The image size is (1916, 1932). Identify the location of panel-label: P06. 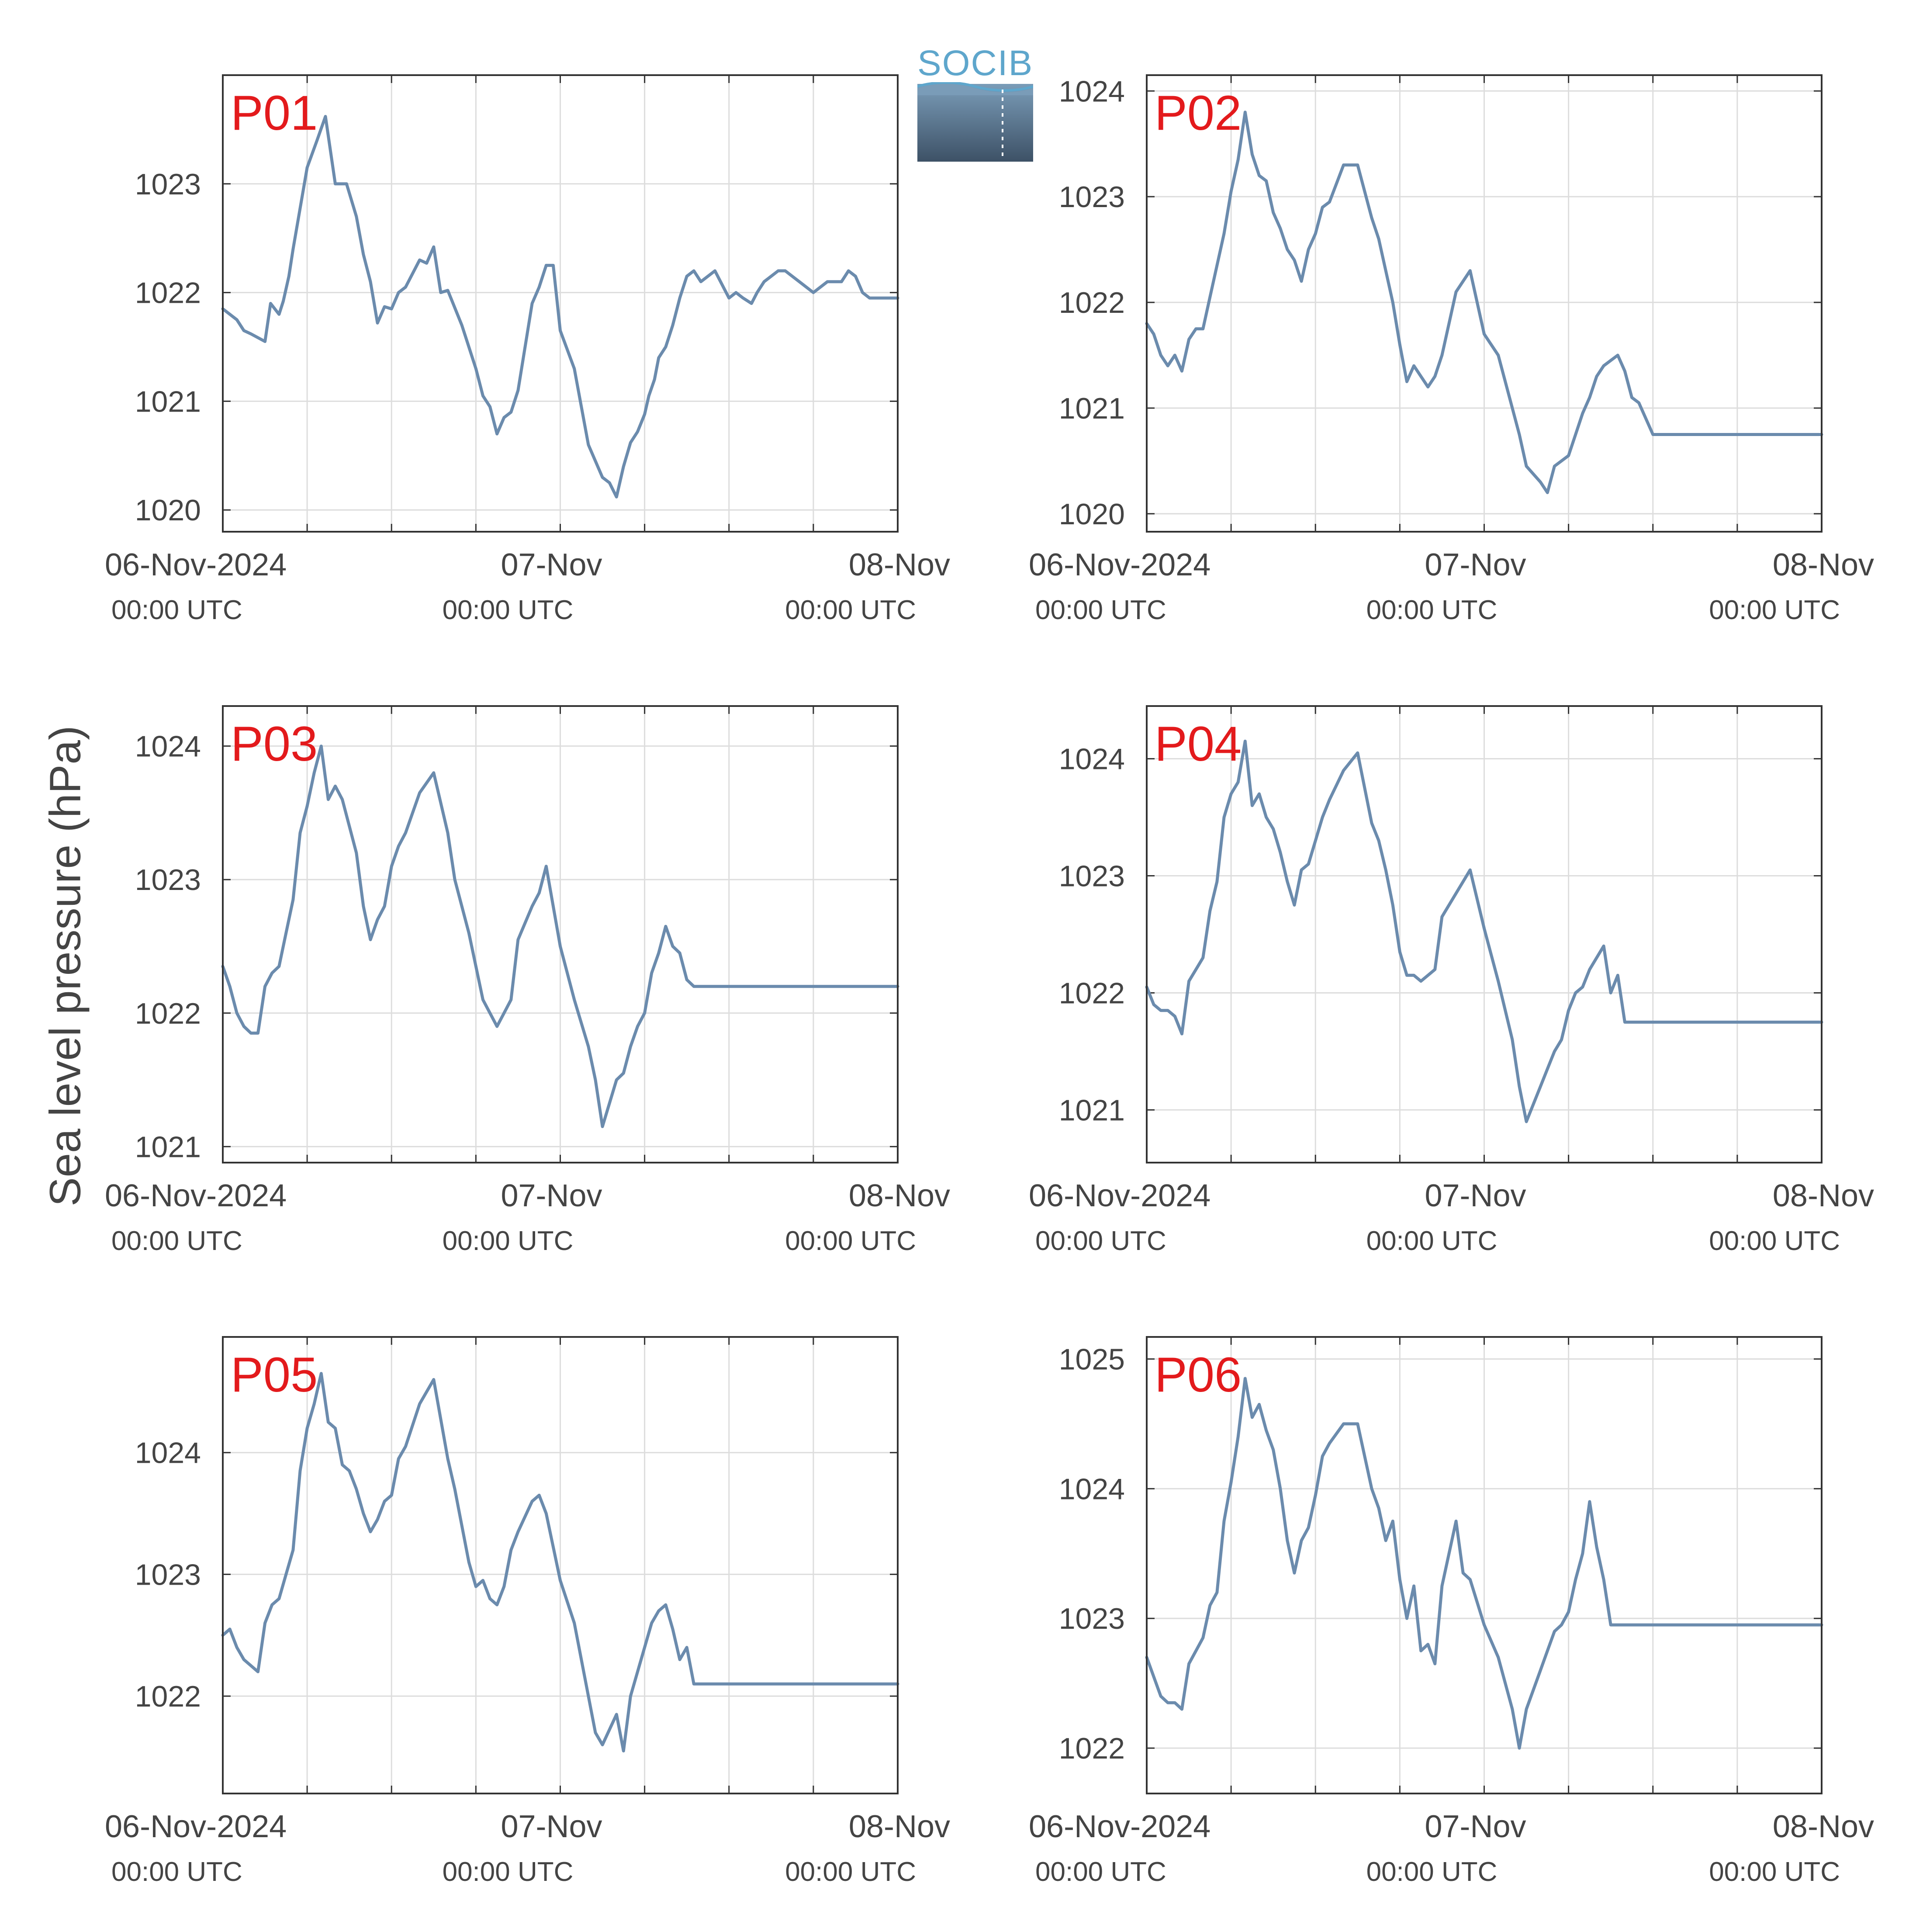
(1198, 1374).